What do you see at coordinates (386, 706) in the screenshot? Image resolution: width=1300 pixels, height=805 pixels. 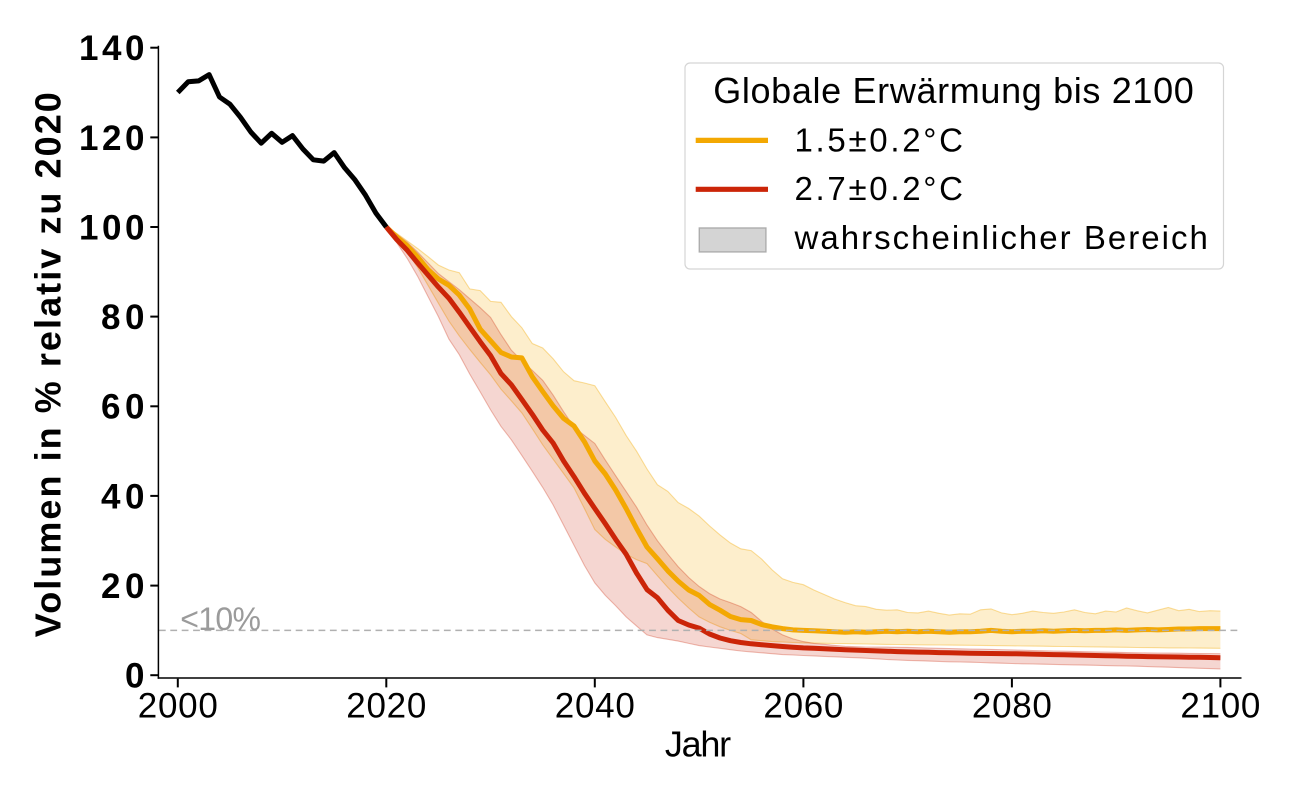 I see `svg-text: 2020` at bounding box center [386, 706].